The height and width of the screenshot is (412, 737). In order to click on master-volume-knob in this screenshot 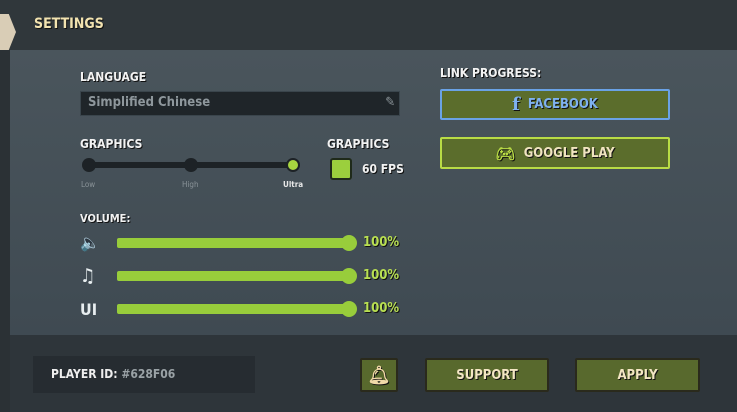, I will do `click(349, 243)`.